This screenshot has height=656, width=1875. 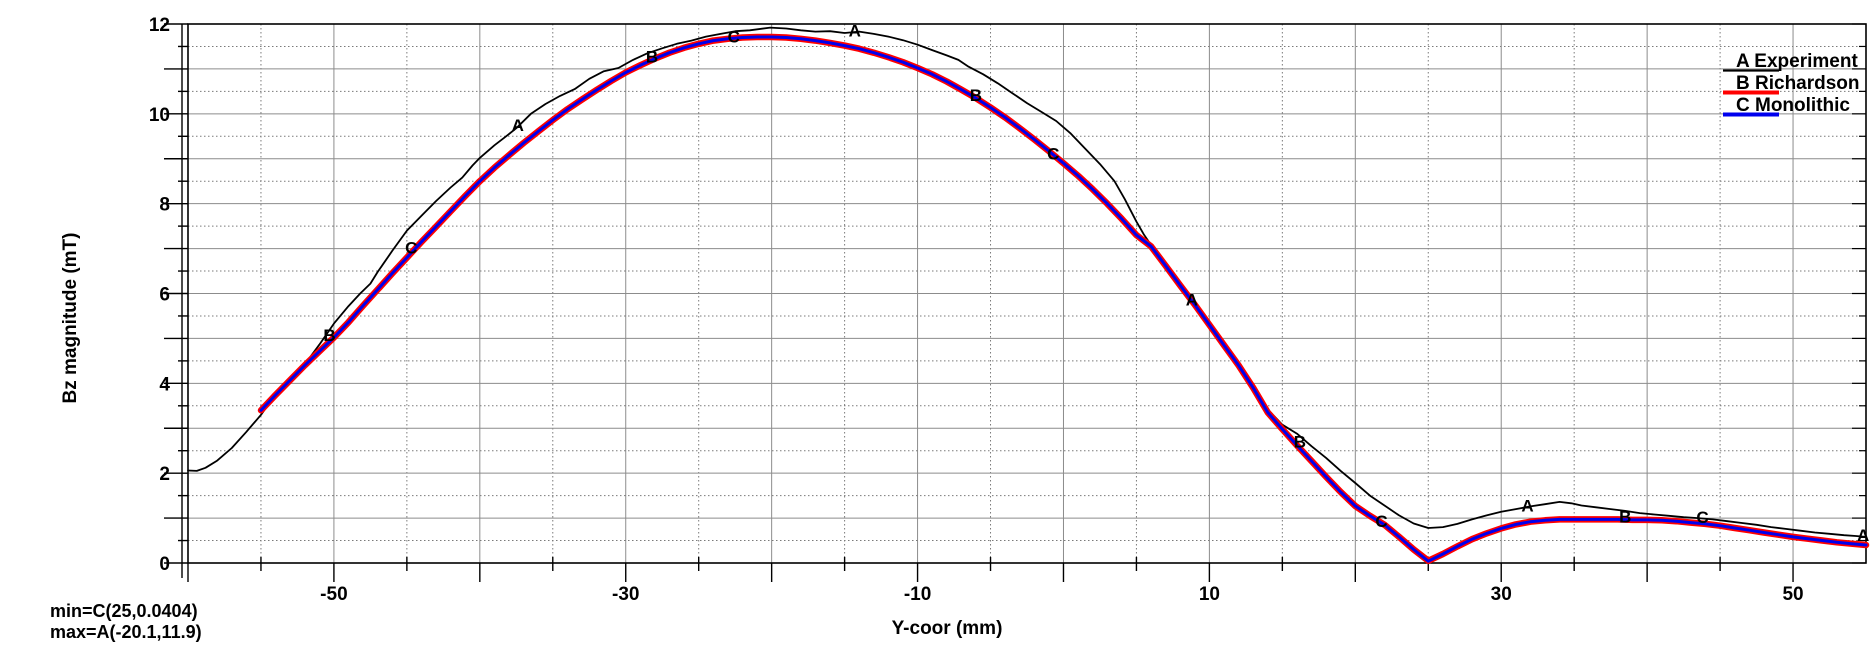 What do you see at coordinates (70, 318) in the screenshot?
I see `y-axis-title: Bz magnitude (mT)` at bounding box center [70, 318].